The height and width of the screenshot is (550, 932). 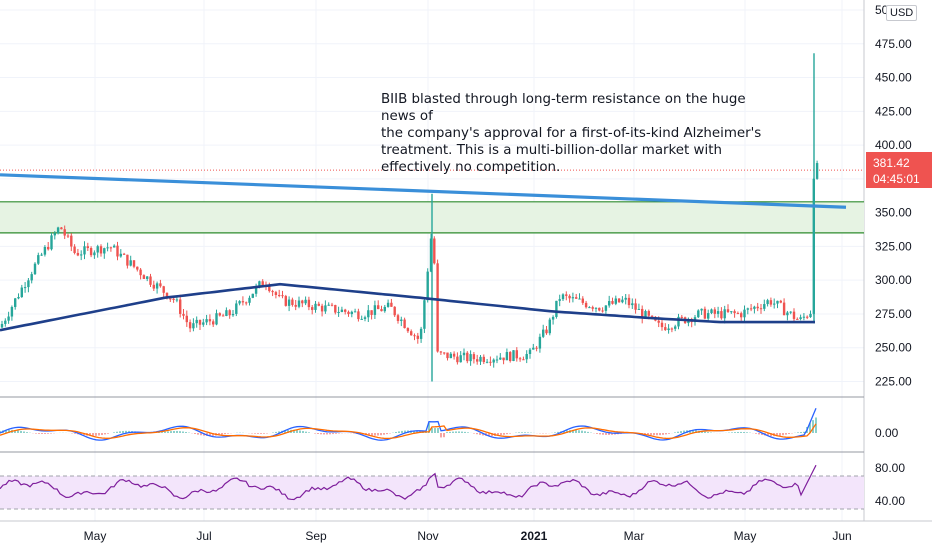 What do you see at coordinates (534, 536) in the screenshot?
I see `time-tick-label: 2021` at bounding box center [534, 536].